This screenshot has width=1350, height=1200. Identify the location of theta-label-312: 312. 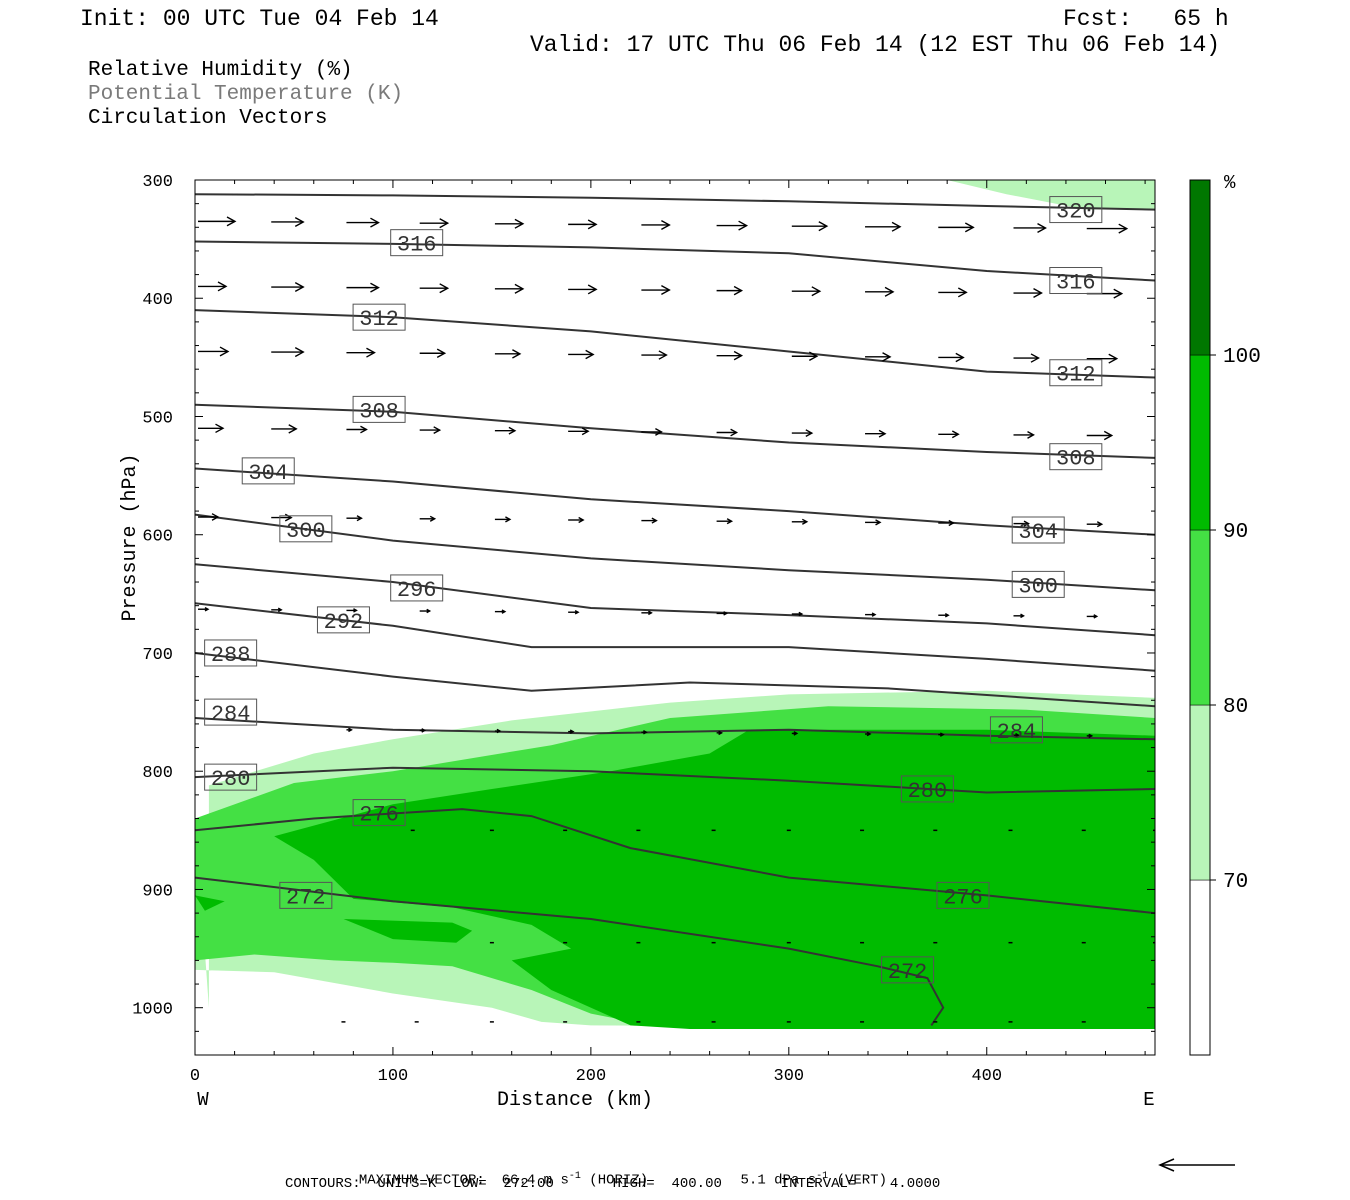
(379, 319).